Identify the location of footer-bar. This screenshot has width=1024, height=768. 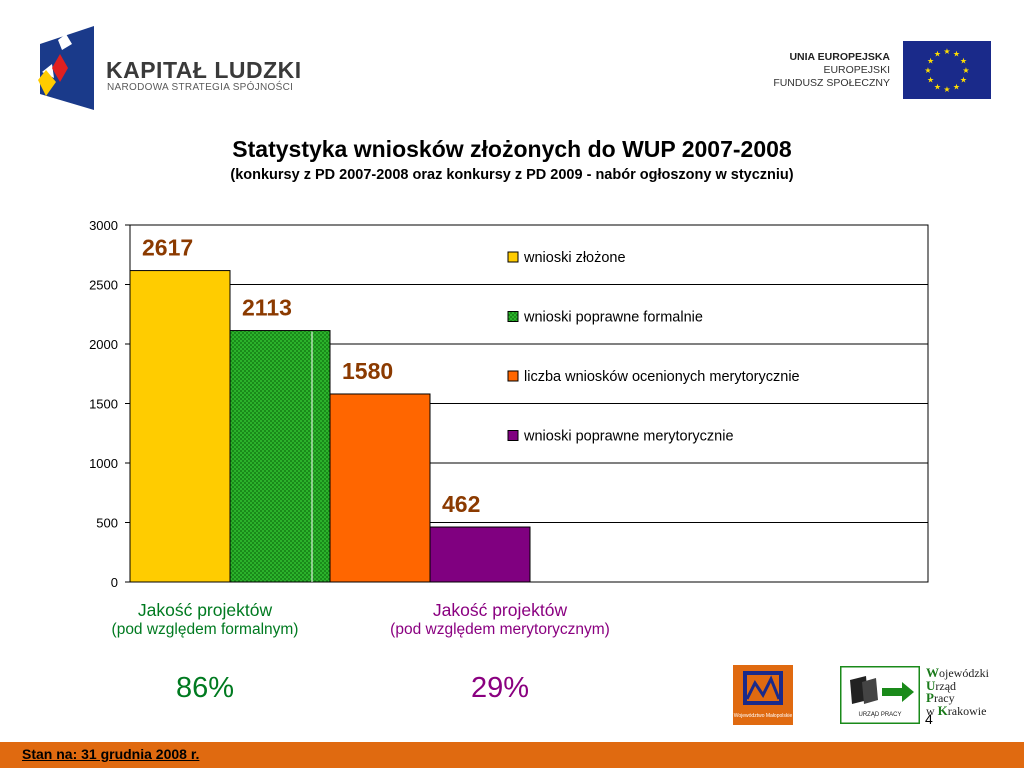
(512, 755).